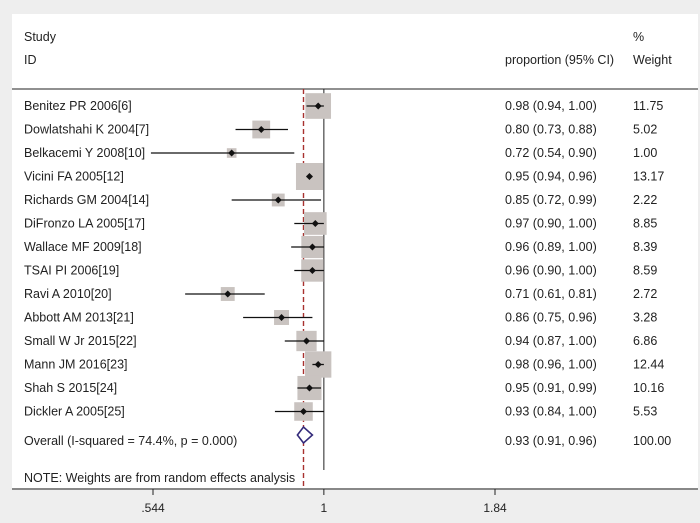 This screenshot has height=523, width=700. Describe the element at coordinates (86, 200) in the screenshot. I see `study-label: Richards GM 2004[14]` at that location.